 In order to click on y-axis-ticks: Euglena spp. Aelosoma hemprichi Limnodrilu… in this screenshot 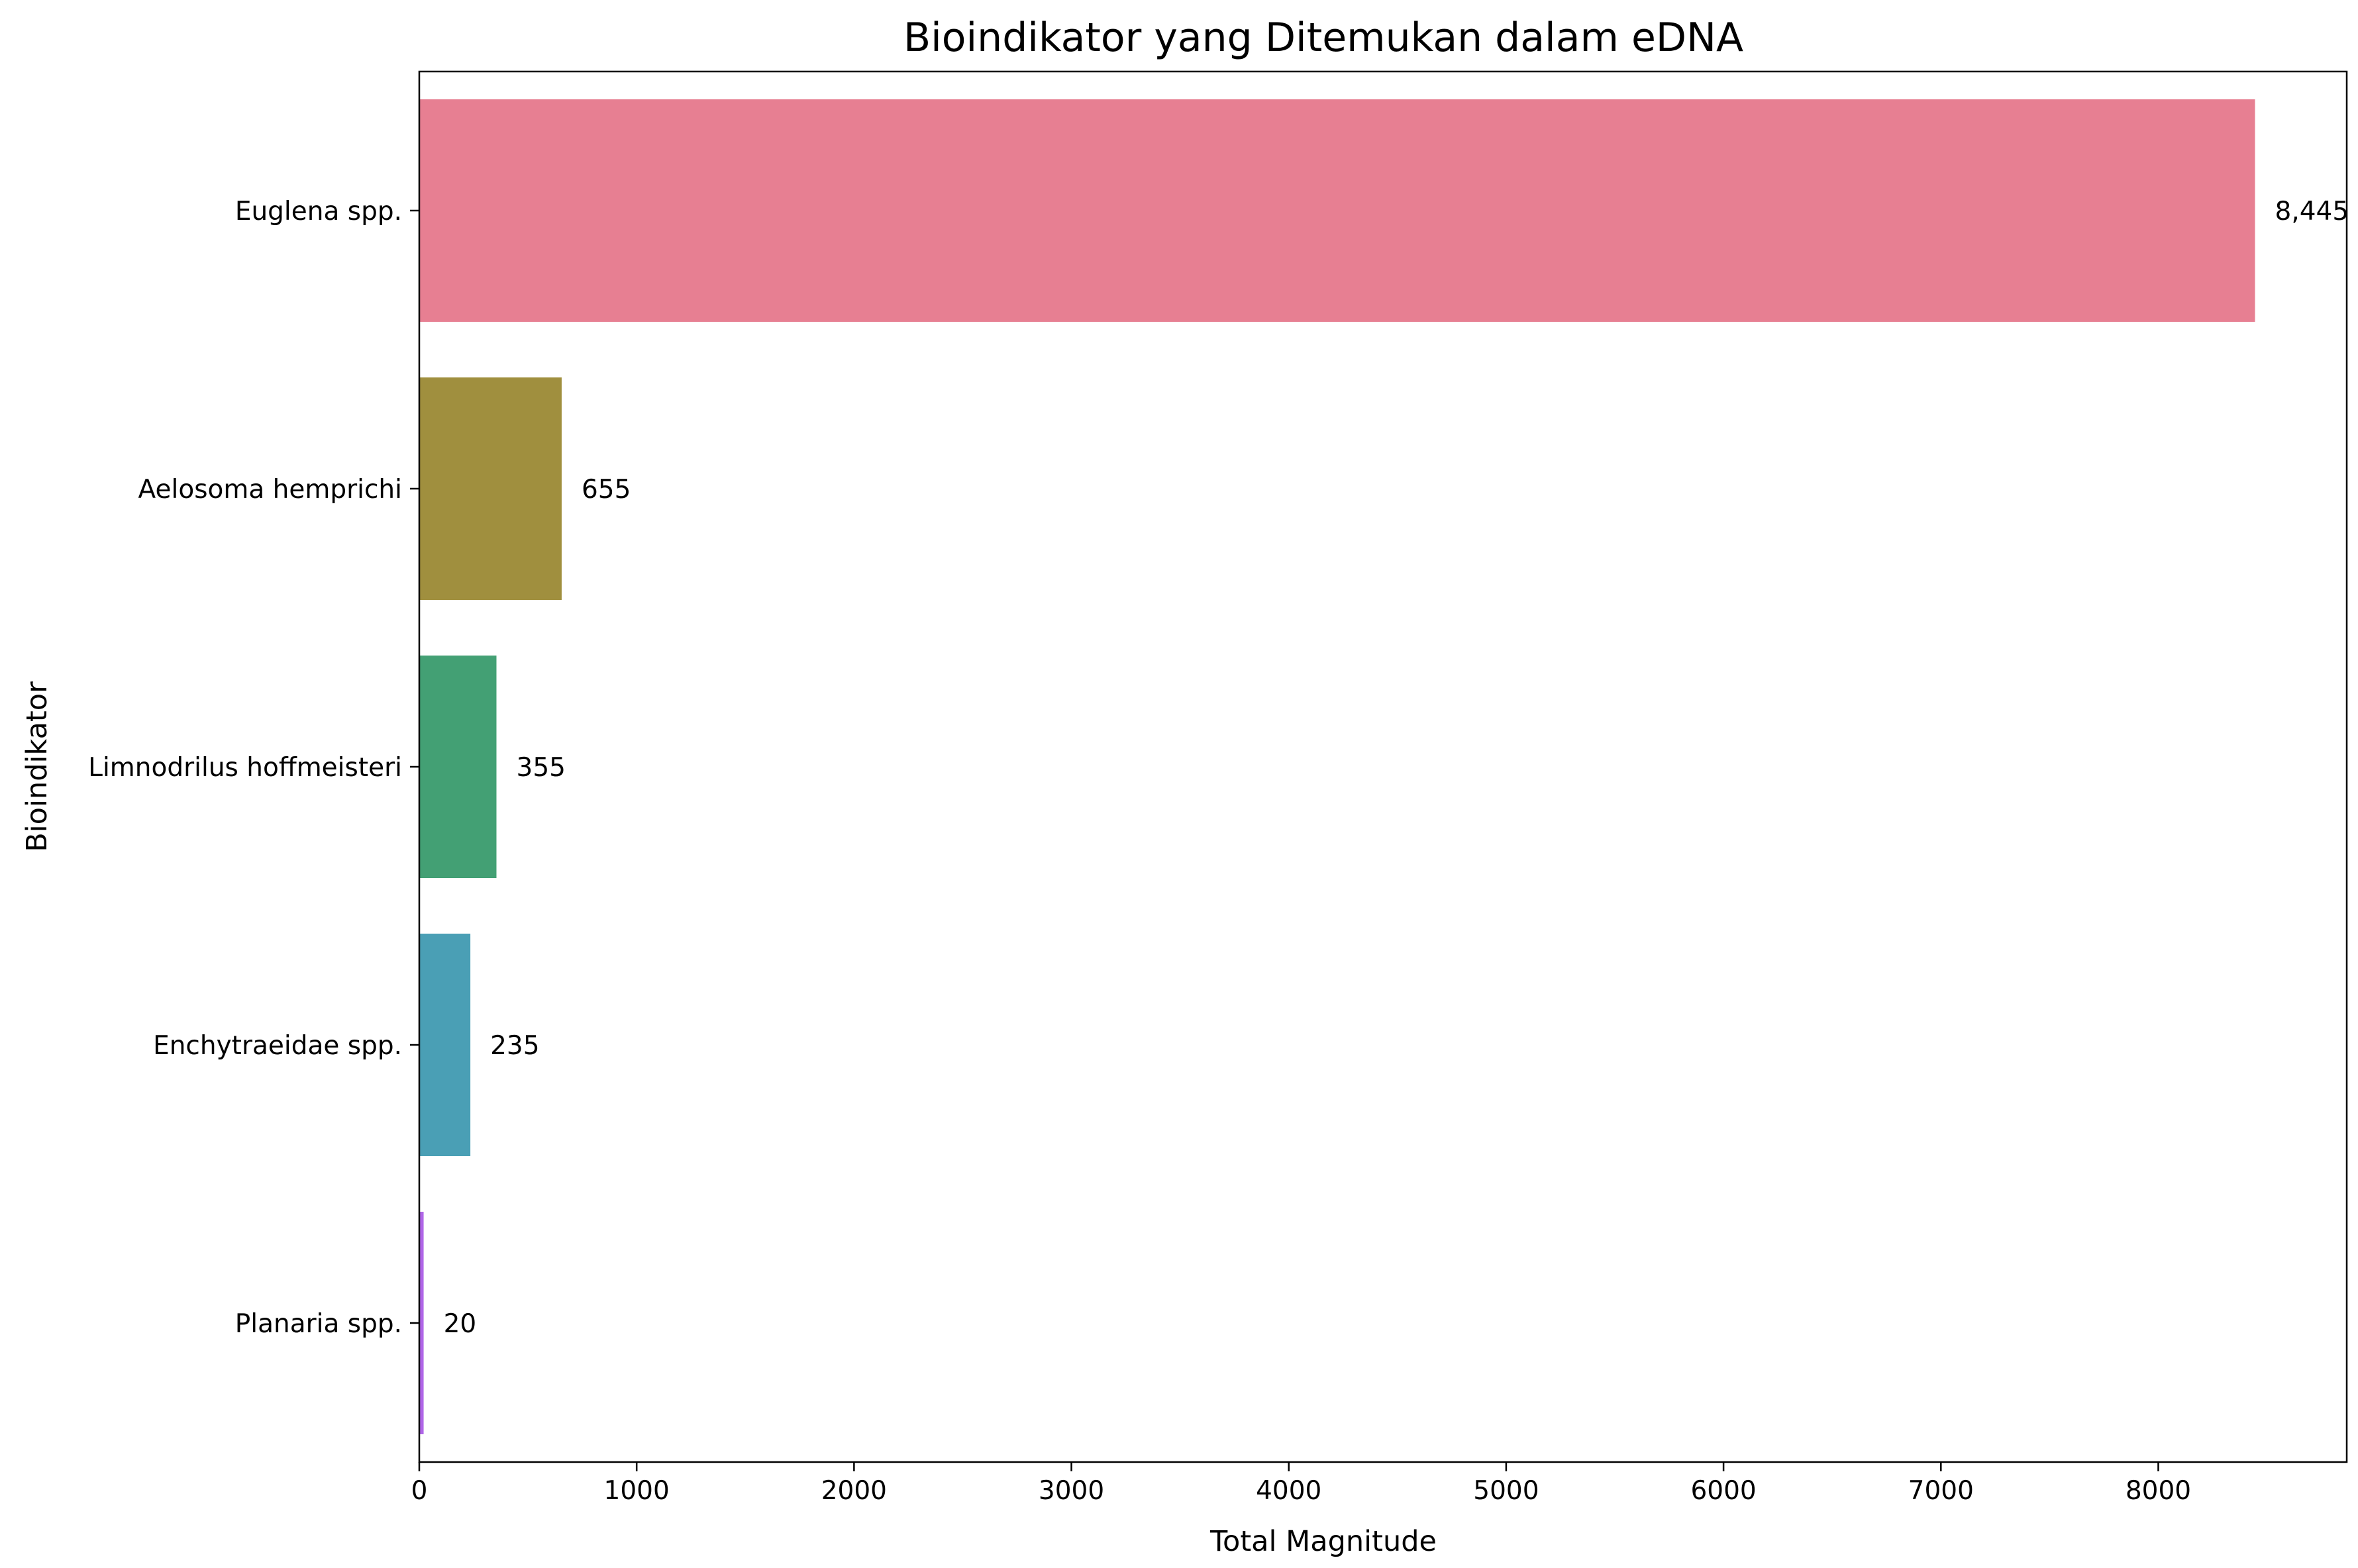, I will do `click(253, 768)`.